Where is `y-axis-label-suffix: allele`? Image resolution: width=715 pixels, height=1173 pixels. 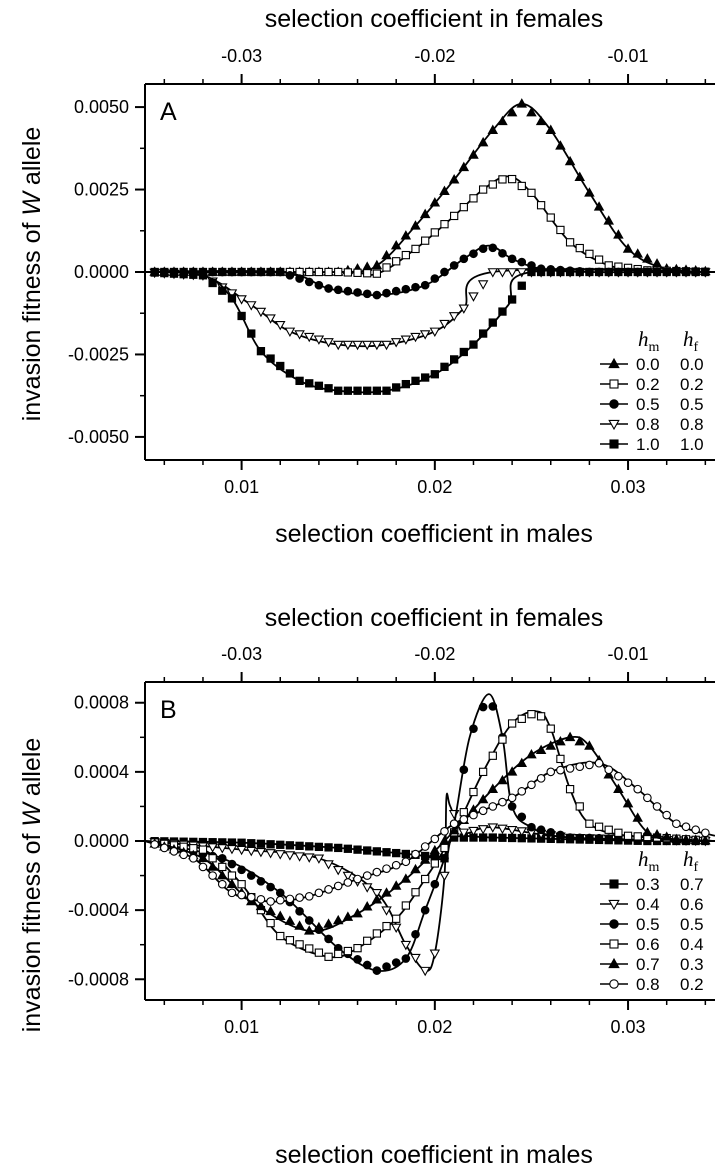 y-axis-label-suffix: allele is located at coordinates (32, 770).